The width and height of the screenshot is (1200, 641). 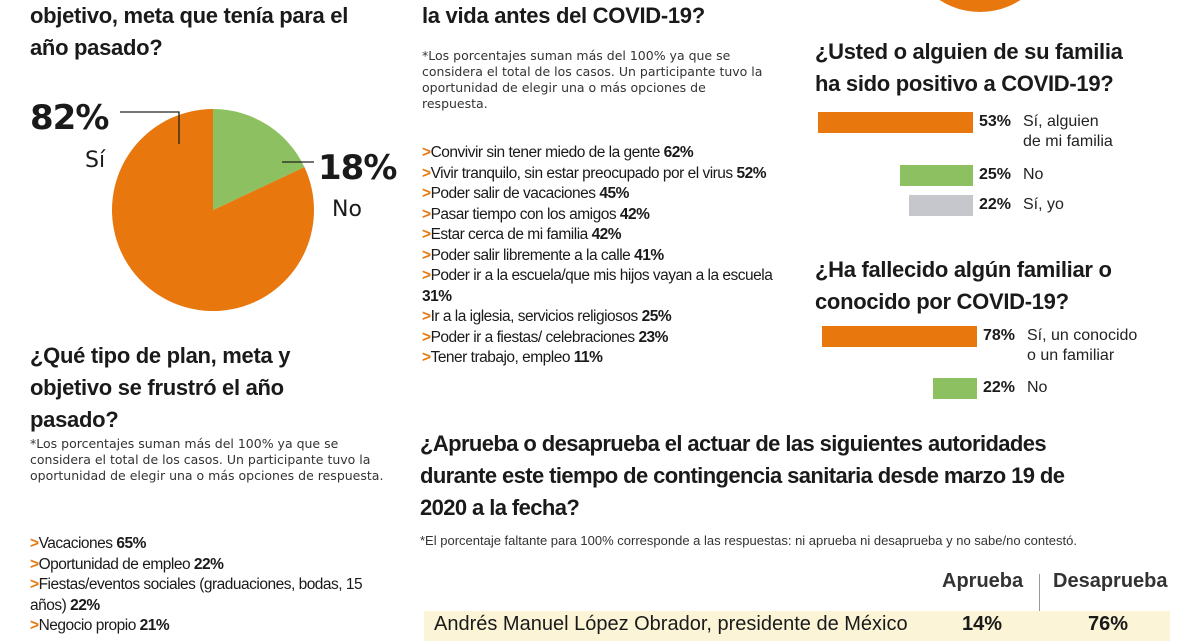 I want to click on title-line: ¿Ha fallecido algún familiar o, so click(x=963, y=269).